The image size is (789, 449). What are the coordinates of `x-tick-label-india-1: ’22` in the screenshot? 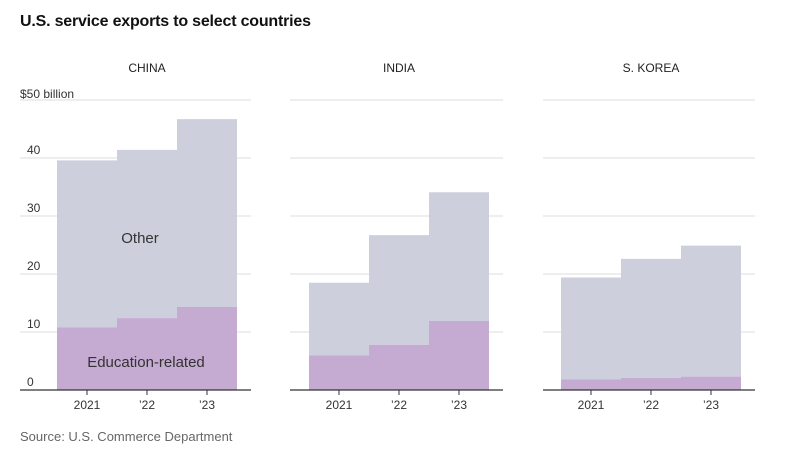 It's located at (399, 405).